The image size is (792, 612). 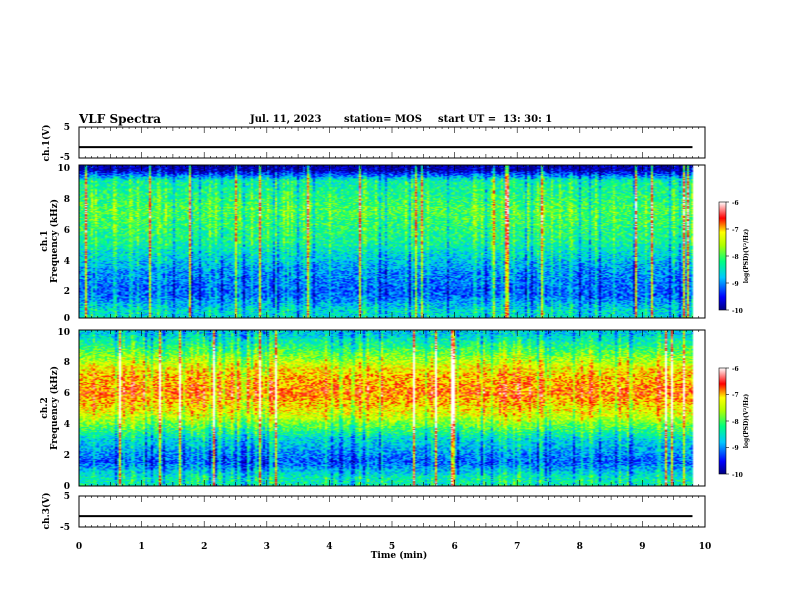 What do you see at coordinates (67, 425) in the screenshot?
I see `ch2-spec-ytick-4: 4` at bounding box center [67, 425].